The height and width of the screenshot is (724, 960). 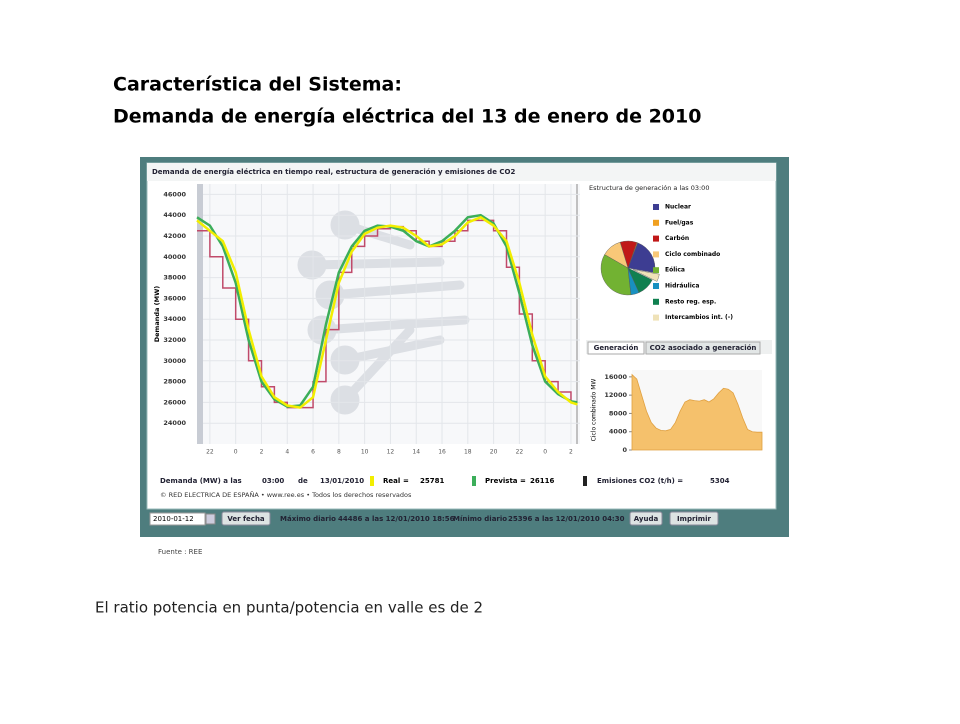 What do you see at coordinates (174, 402) in the screenshot?
I see `y-tick-label: 26000` at bounding box center [174, 402].